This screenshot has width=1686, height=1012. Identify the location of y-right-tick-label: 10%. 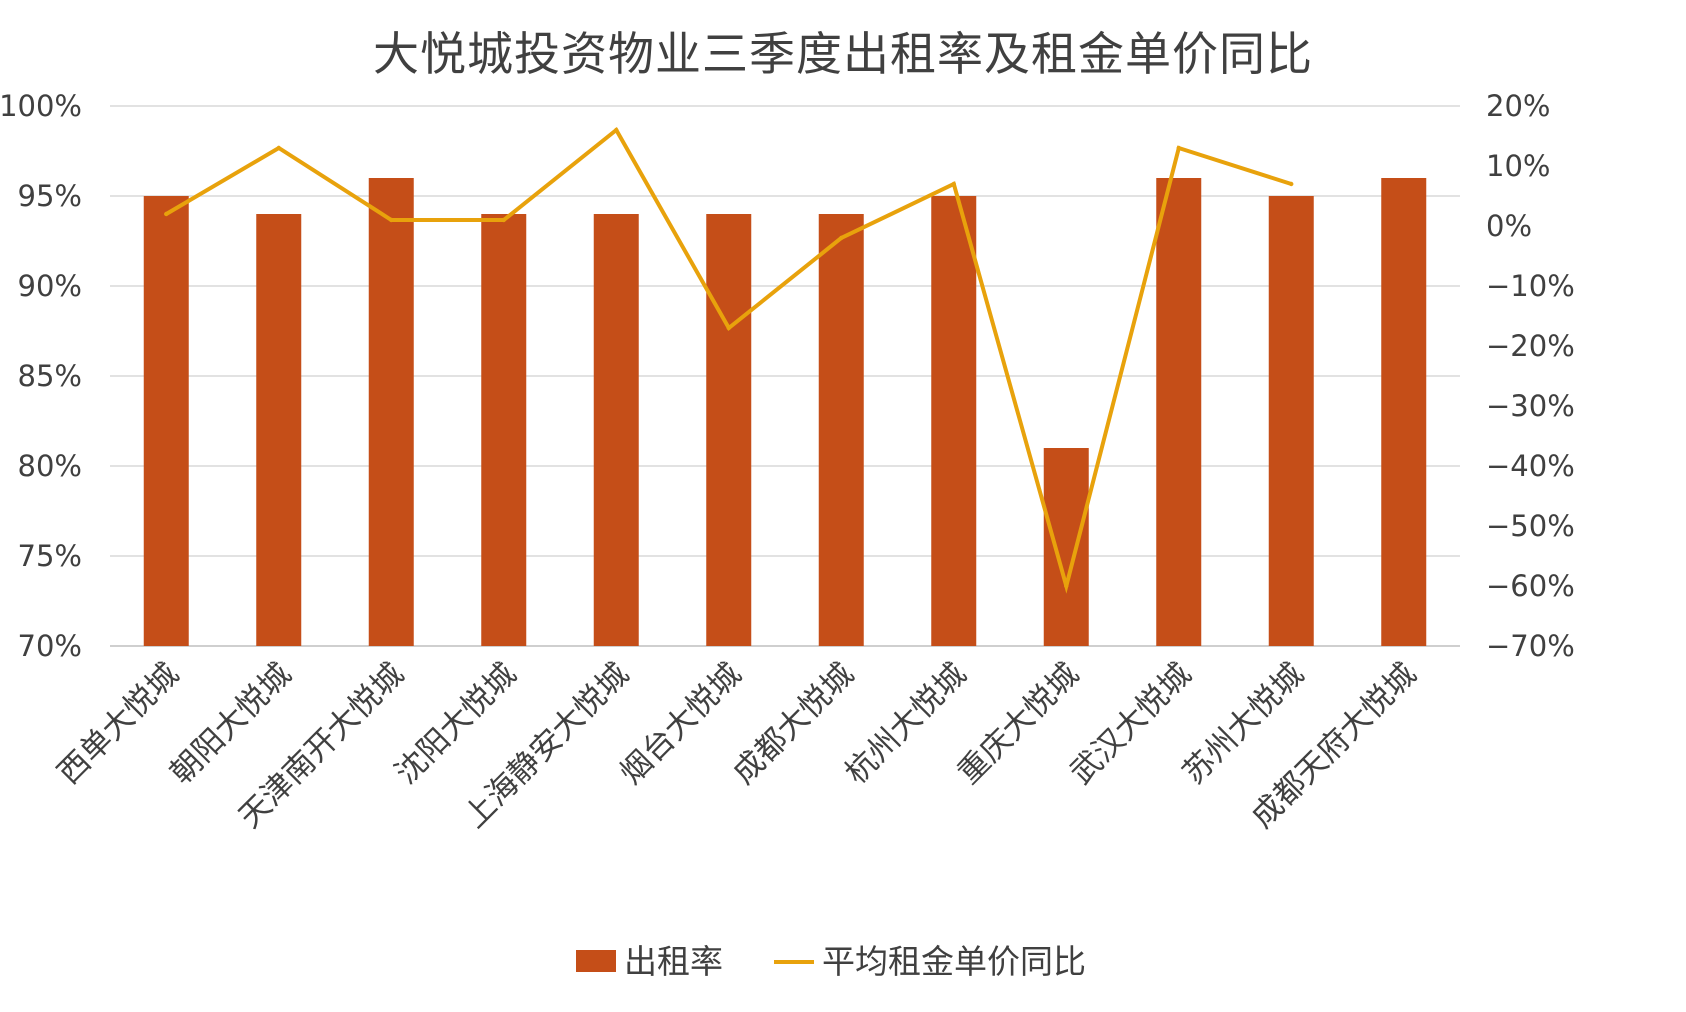
(1518, 166).